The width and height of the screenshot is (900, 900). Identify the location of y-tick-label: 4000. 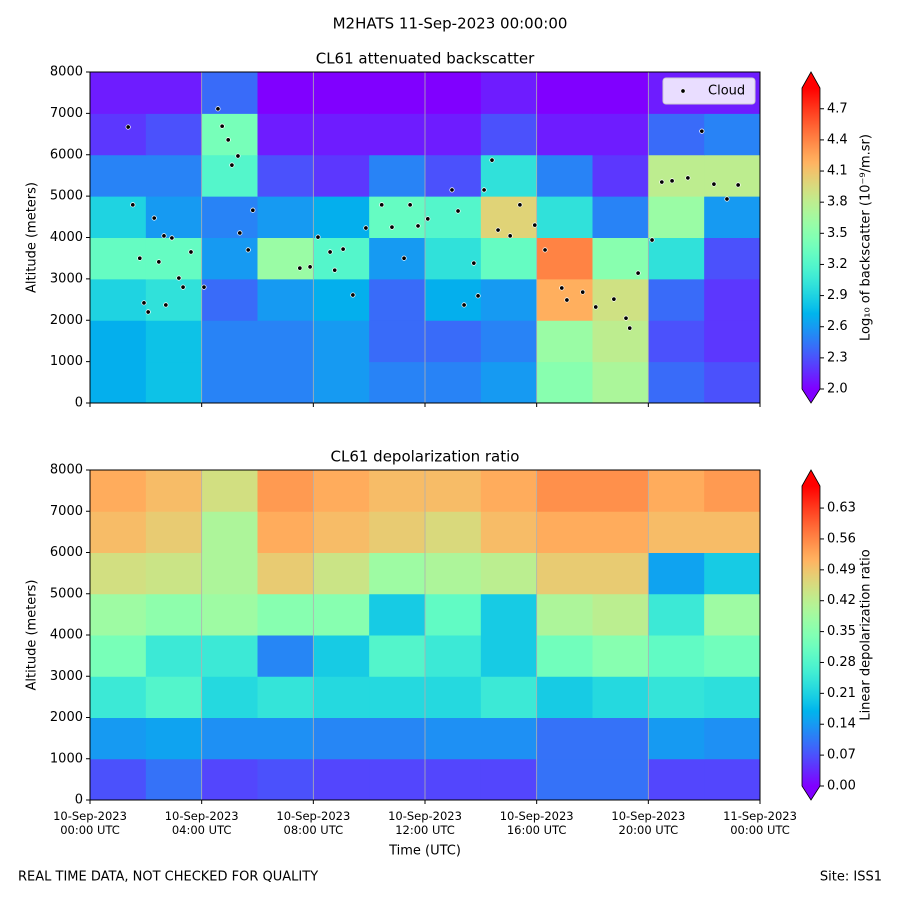
(66, 635).